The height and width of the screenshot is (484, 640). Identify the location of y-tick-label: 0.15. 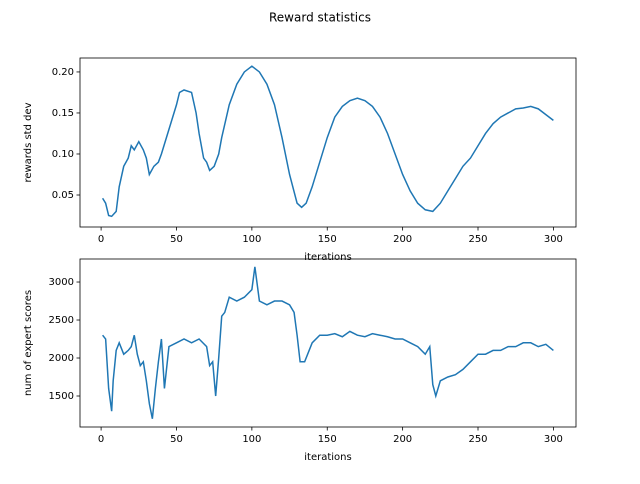
(63, 113).